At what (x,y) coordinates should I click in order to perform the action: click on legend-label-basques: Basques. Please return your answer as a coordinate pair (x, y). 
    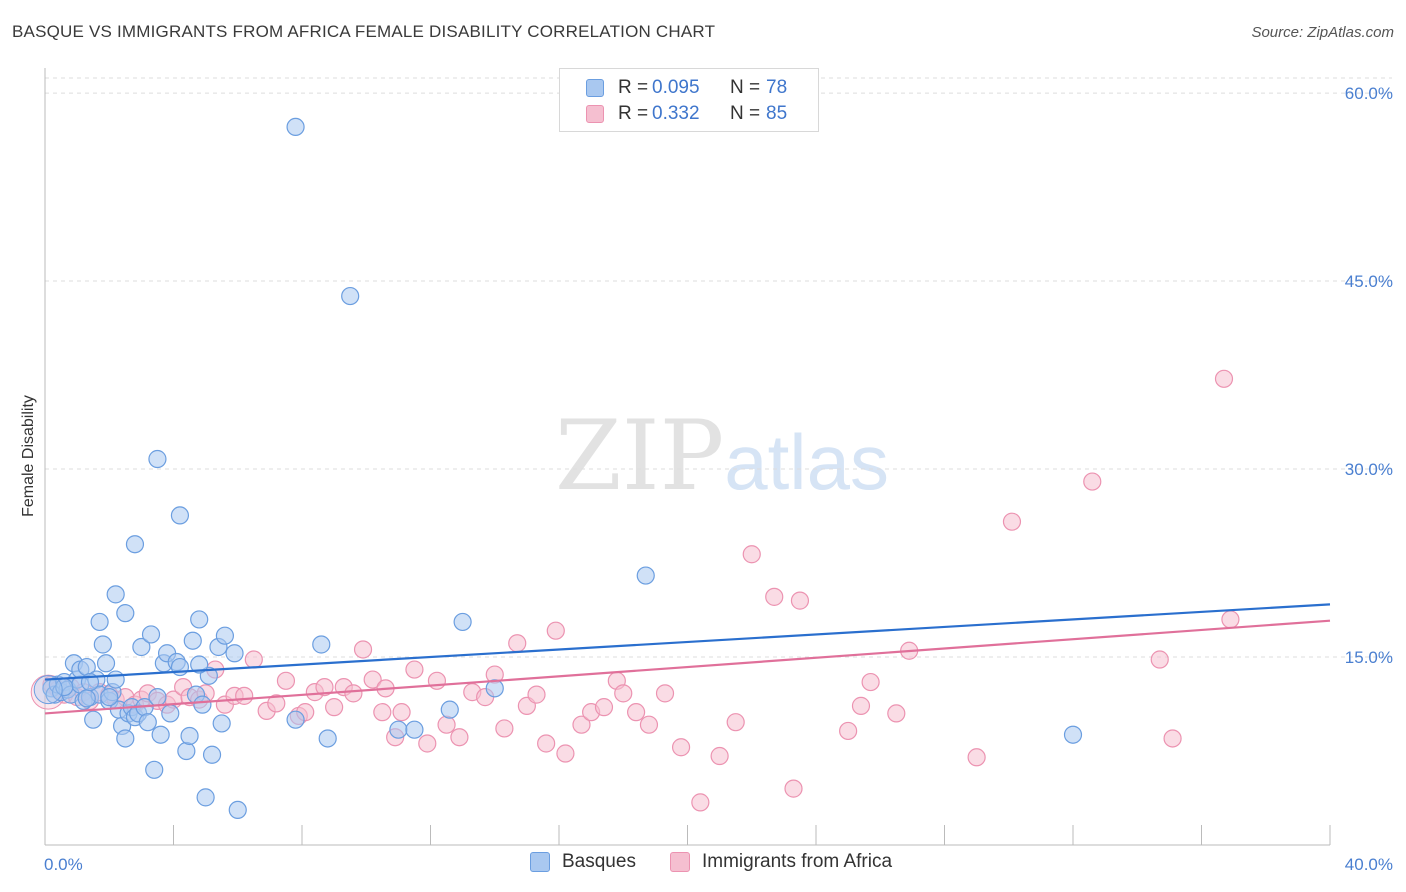
    Looking at the image, I should click on (599, 861).